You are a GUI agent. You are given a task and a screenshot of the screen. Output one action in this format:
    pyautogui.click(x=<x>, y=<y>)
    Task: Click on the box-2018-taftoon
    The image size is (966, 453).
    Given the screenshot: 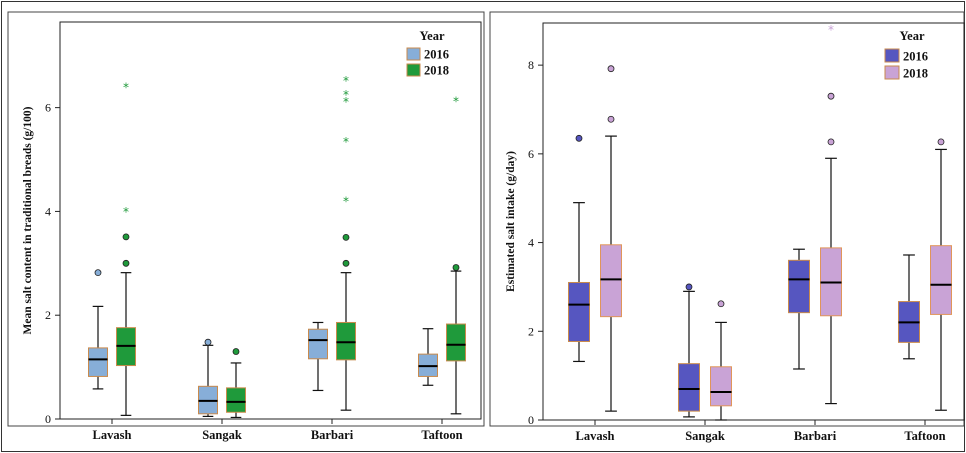 What is the action you would take?
    pyautogui.click(x=941, y=274)
    